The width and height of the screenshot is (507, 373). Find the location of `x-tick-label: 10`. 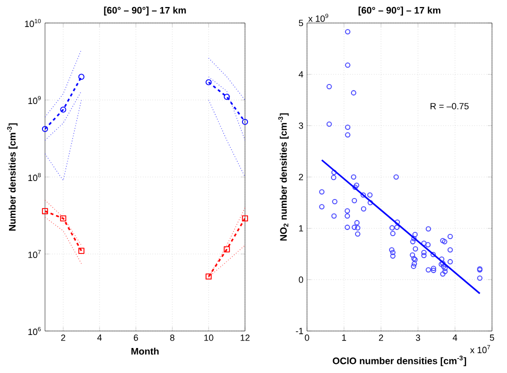

x-tick-label: 10 is located at coordinates (209, 337).